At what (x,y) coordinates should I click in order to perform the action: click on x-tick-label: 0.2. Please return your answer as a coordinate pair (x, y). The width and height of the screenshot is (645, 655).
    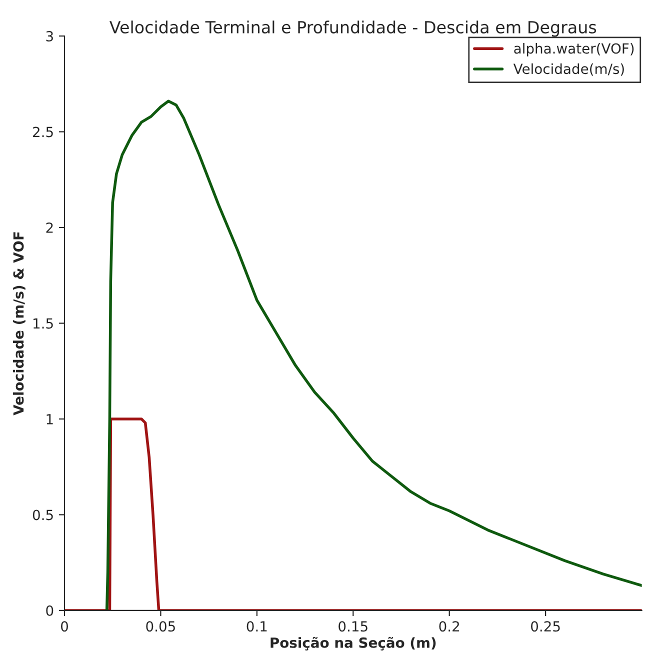
    Looking at the image, I should click on (449, 626).